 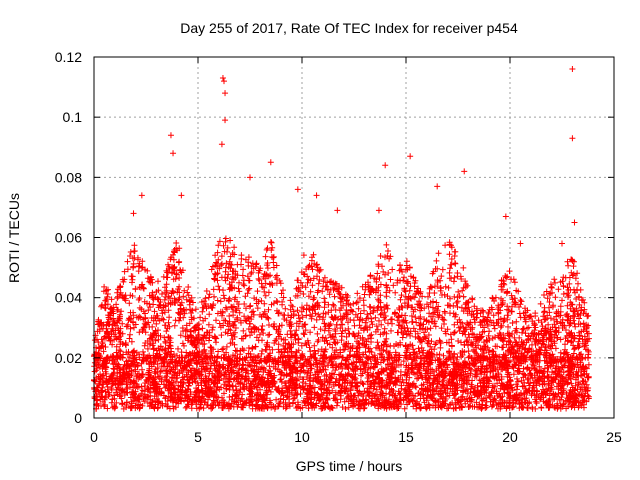 What do you see at coordinates (68, 238) in the screenshot?
I see `y-tick-label: 0.06` at bounding box center [68, 238].